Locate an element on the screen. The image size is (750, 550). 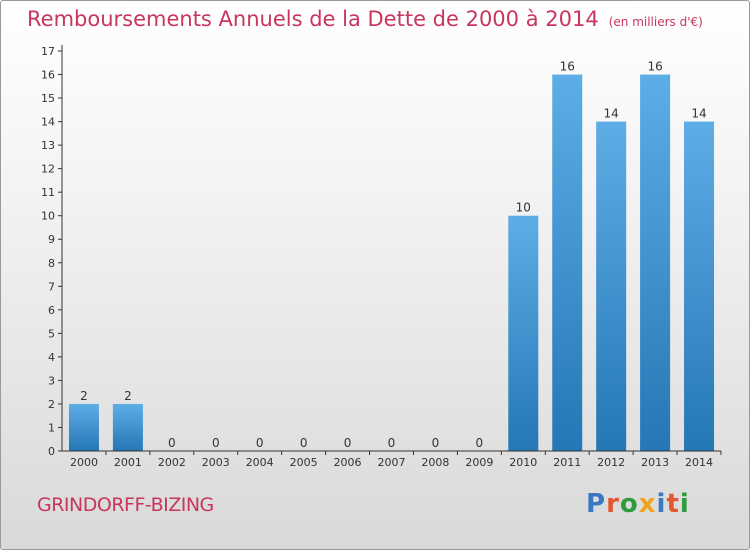
x-tick-label-2009: 2009 is located at coordinates (479, 462).